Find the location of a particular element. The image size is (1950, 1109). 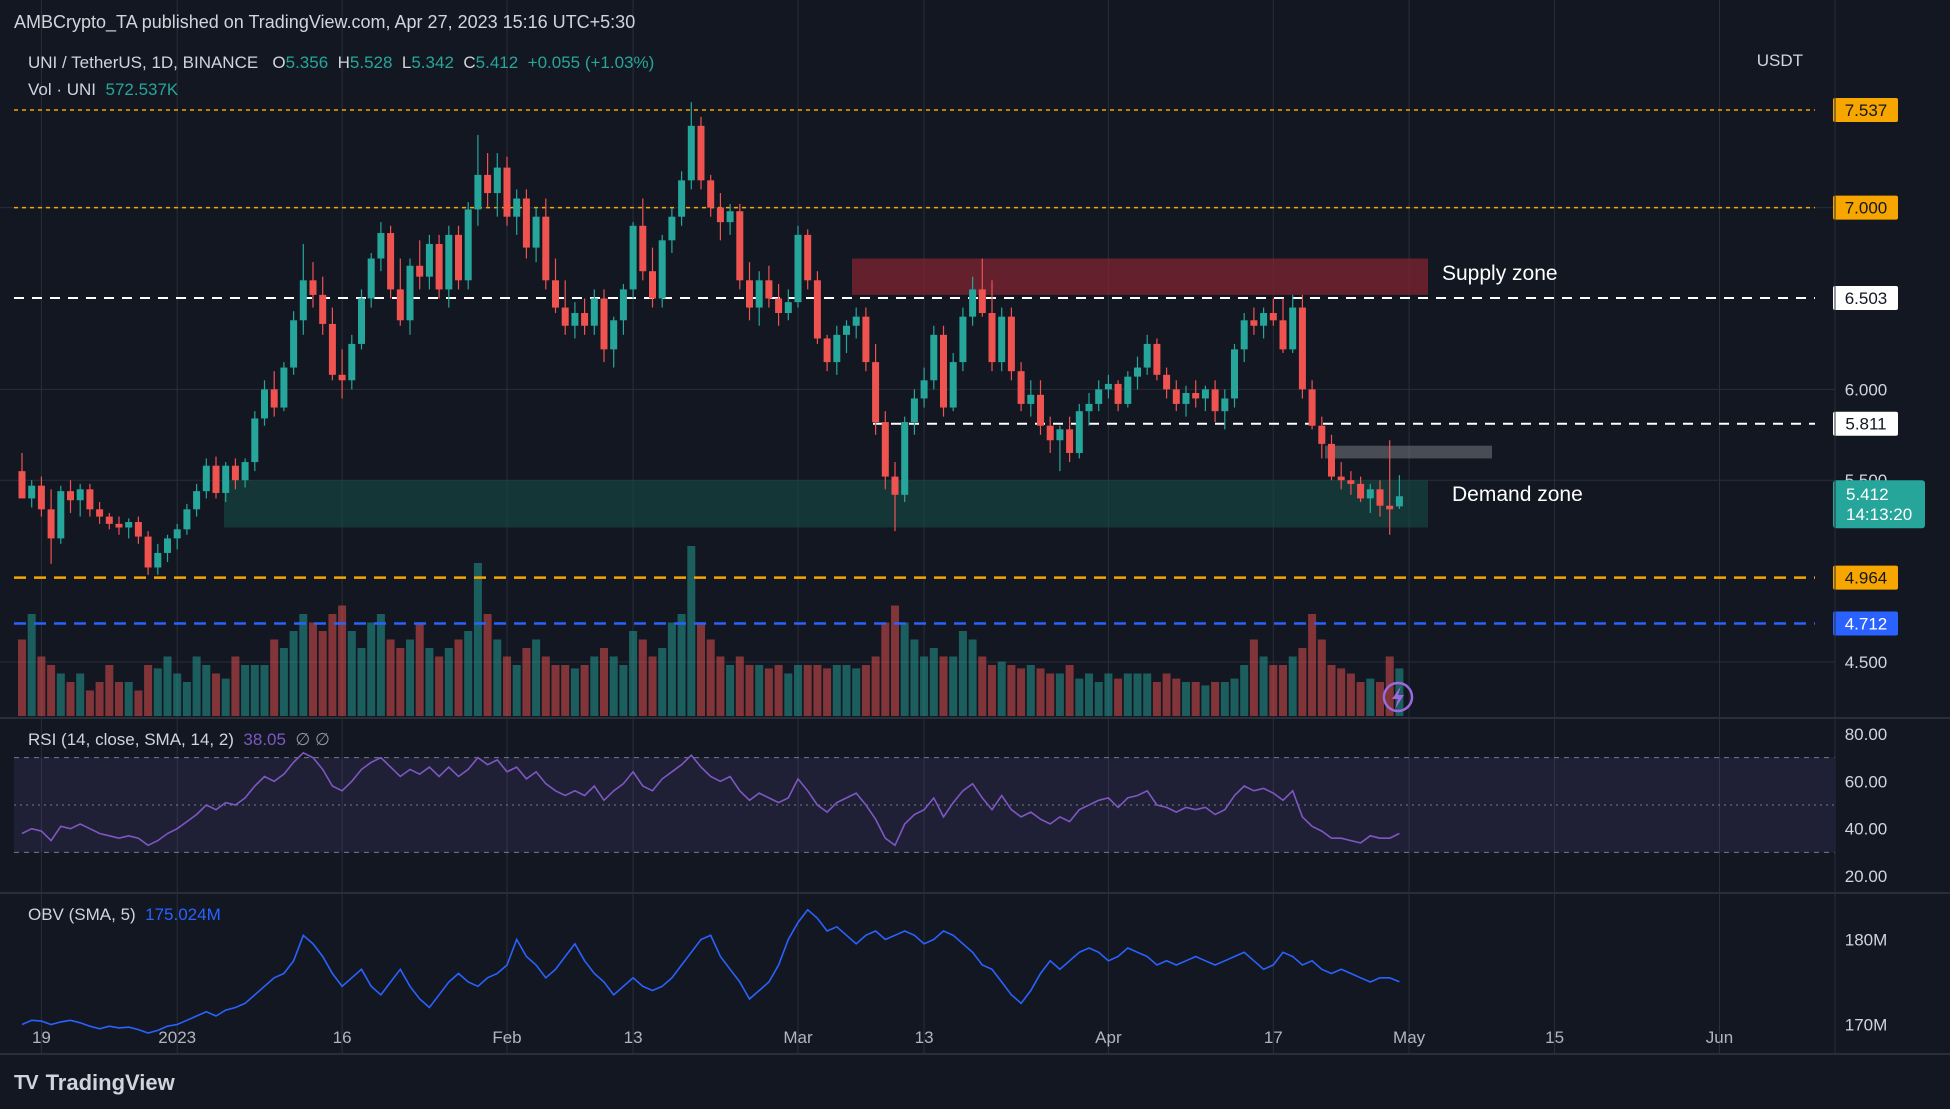

symbol-title: UNI / TetherUS, 1D, BINANCE is located at coordinates (143, 62).